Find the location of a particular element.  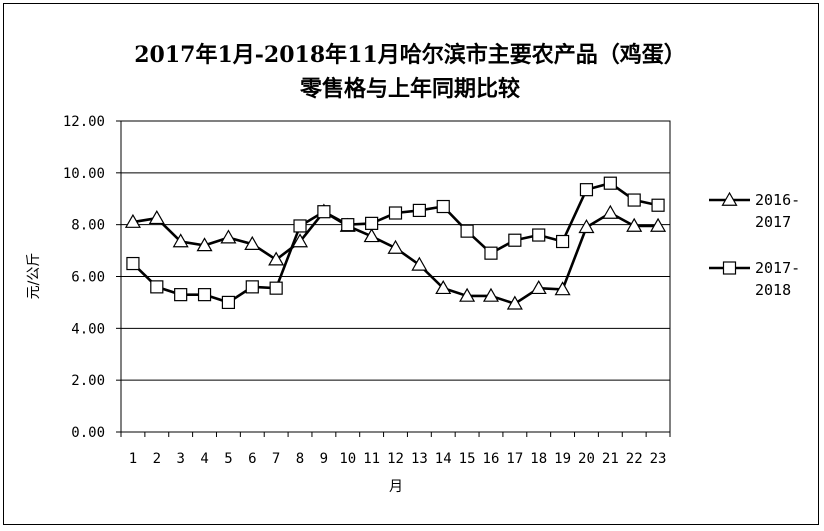

chart-title-line2: 零售格与上年同期比较 is located at coordinates (409, 89).